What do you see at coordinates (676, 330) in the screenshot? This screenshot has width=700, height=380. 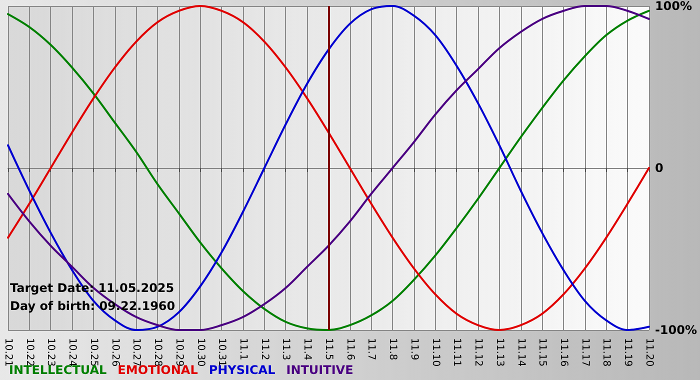 I see `y-tick-label: -100%` at bounding box center [676, 330].